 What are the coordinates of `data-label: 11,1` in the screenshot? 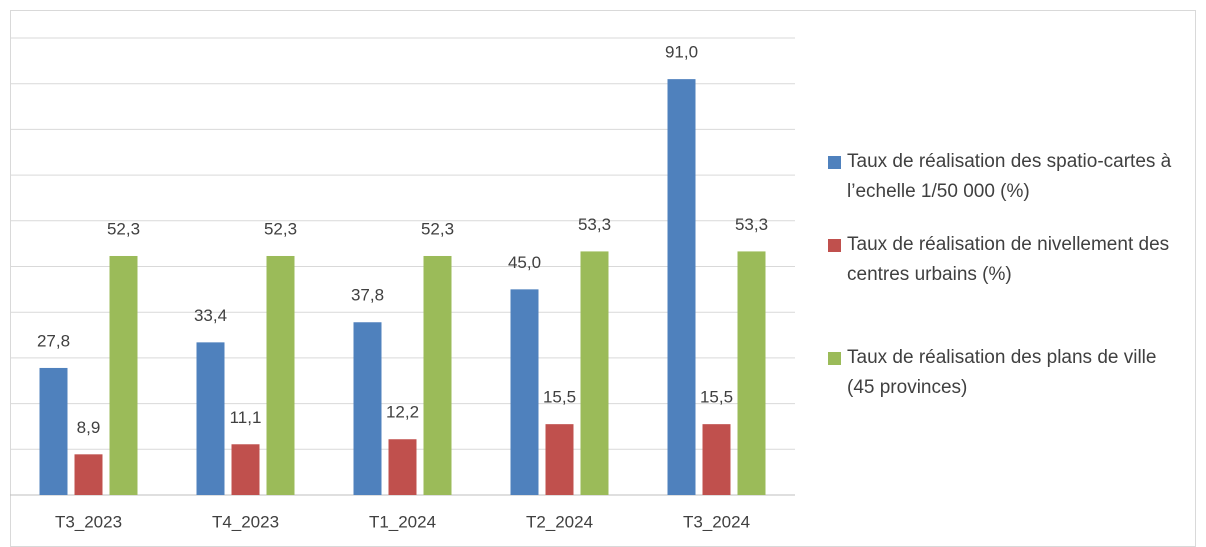 It's located at (246, 417).